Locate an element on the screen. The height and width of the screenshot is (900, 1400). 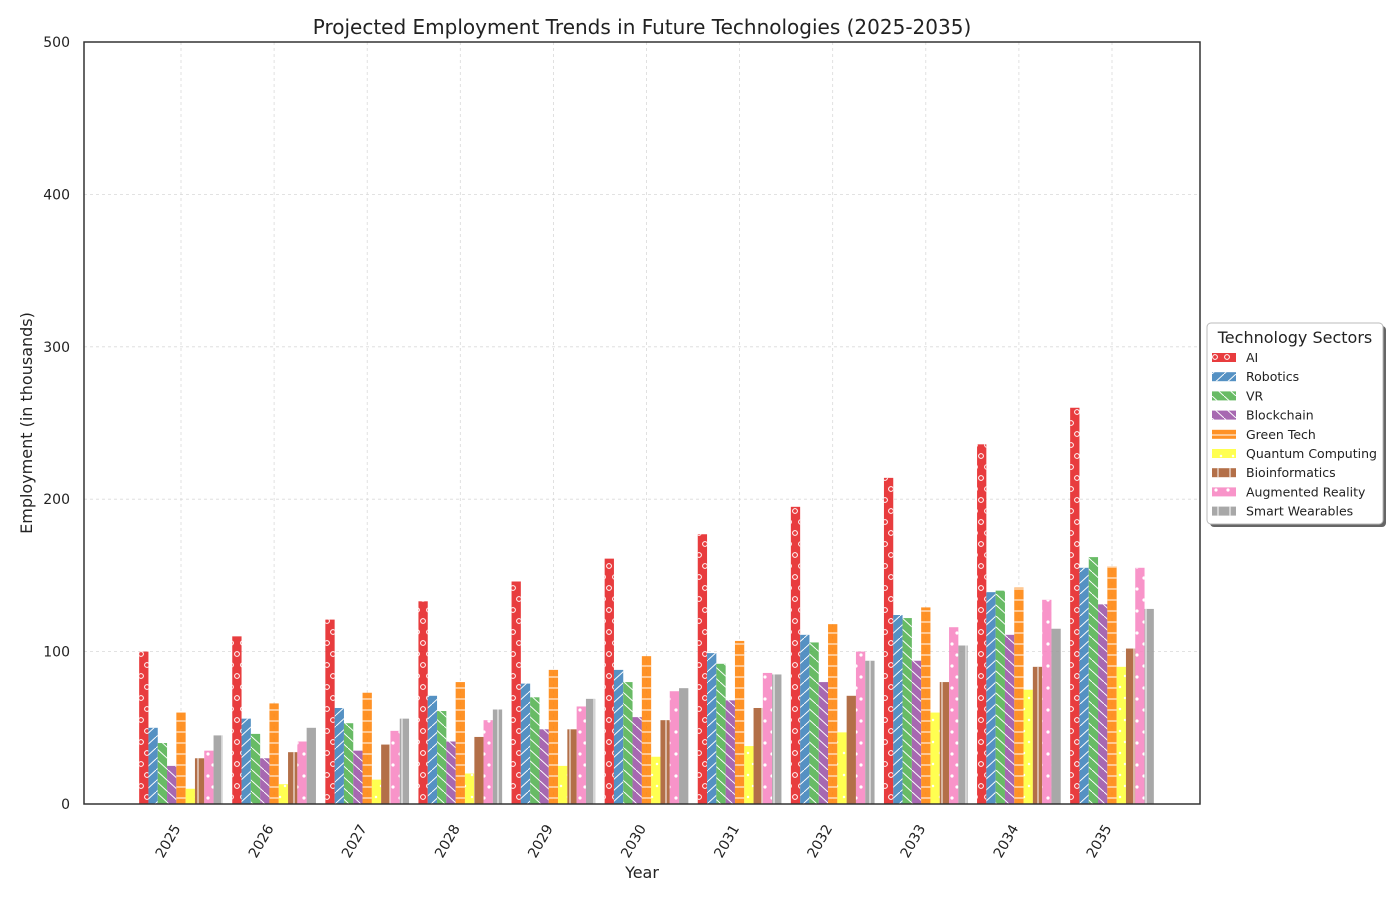
legend-label: AI is located at coordinates (1252, 357).